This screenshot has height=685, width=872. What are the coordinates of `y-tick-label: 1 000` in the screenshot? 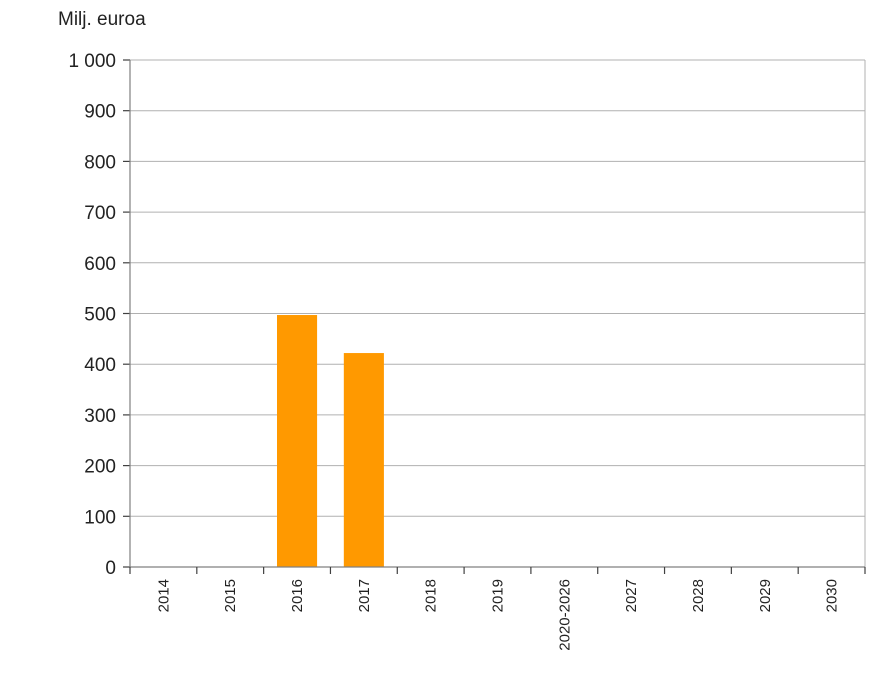 It's located at (92, 61).